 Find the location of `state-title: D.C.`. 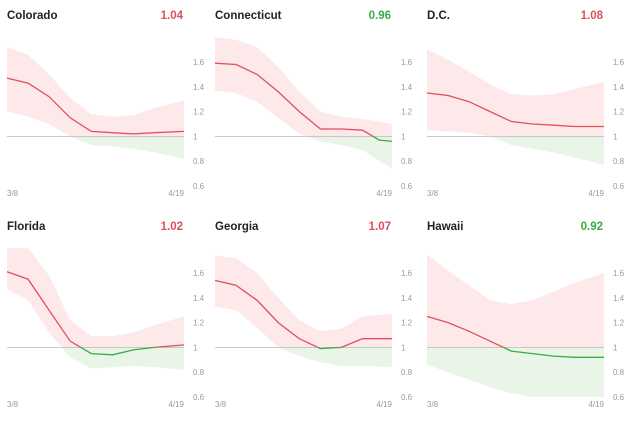

state-title: D.C. is located at coordinates (438, 16).